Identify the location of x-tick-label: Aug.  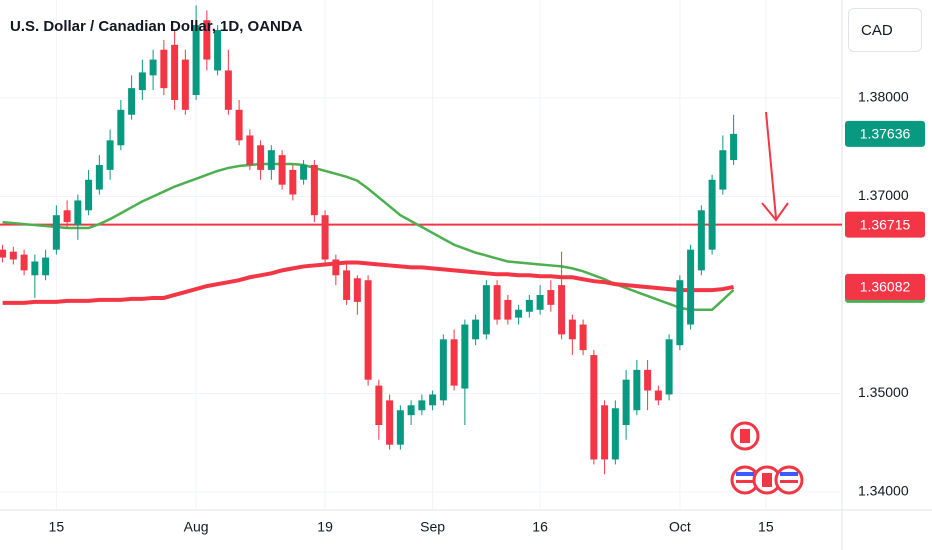
(196, 527).